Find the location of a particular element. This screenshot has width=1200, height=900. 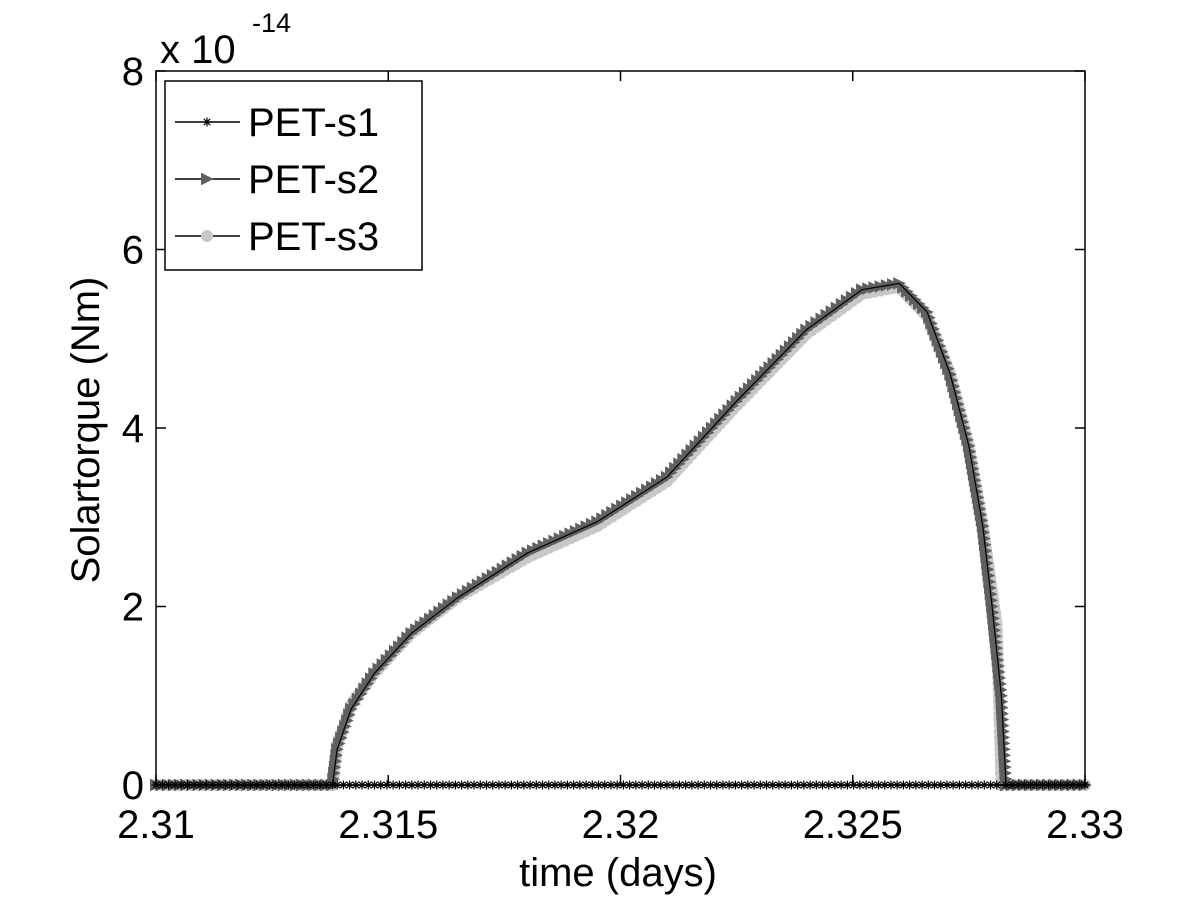

y-tick-label: 8 is located at coordinates (133, 72).